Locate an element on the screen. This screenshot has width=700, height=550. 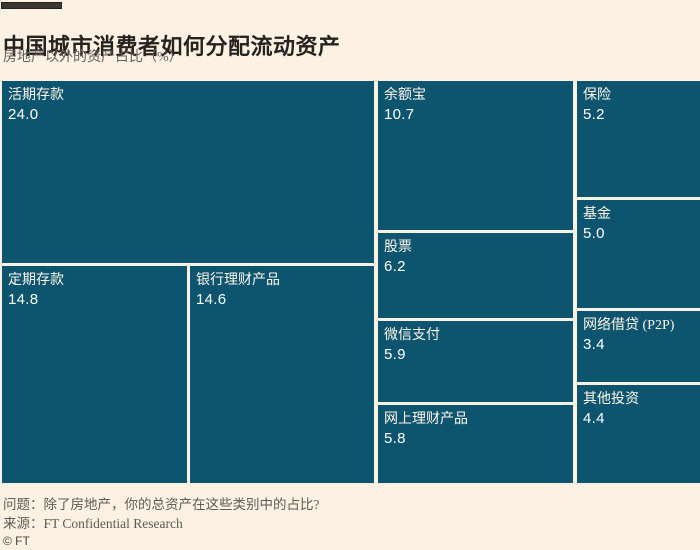
treemap-cell-p2p-lending: 网络借贷 (P2P) 3.4 is located at coordinates (638, 346).